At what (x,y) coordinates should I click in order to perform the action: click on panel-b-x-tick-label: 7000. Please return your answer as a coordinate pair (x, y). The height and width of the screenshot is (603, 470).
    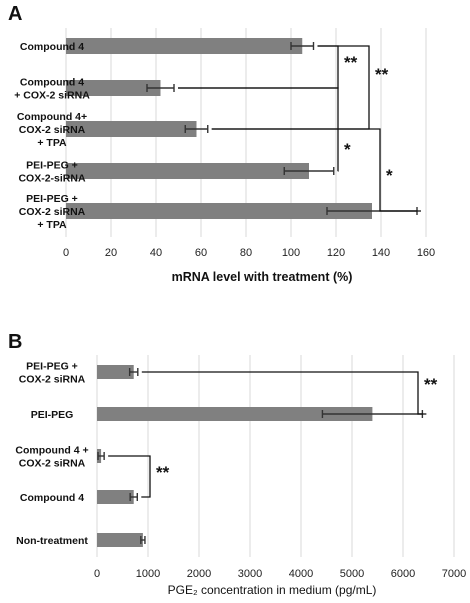
    Looking at the image, I should click on (454, 574).